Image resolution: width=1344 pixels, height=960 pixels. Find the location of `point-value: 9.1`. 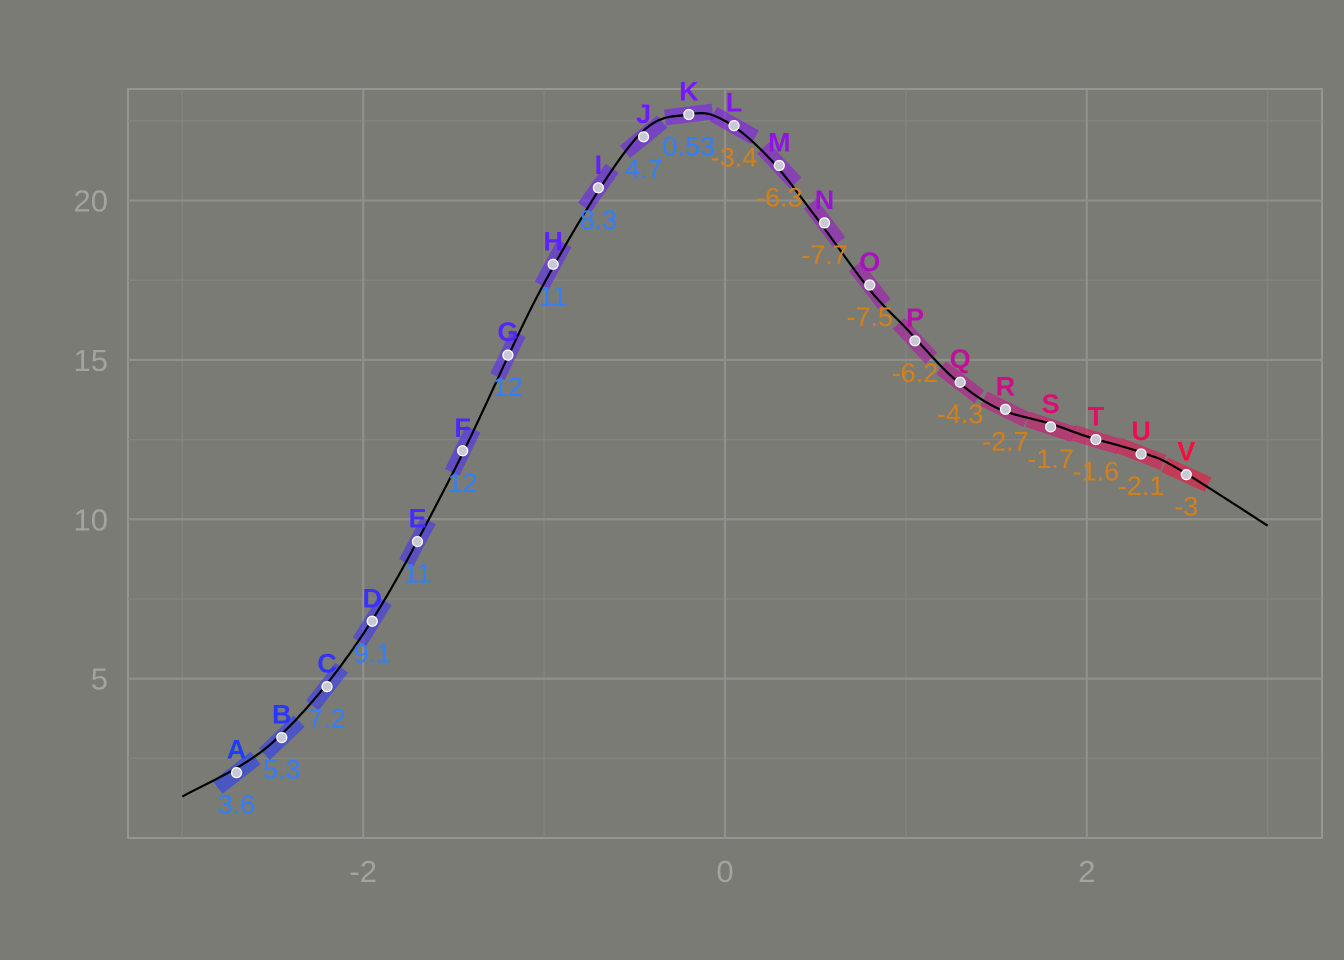

point-value: 9.1 is located at coordinates (372, 653).